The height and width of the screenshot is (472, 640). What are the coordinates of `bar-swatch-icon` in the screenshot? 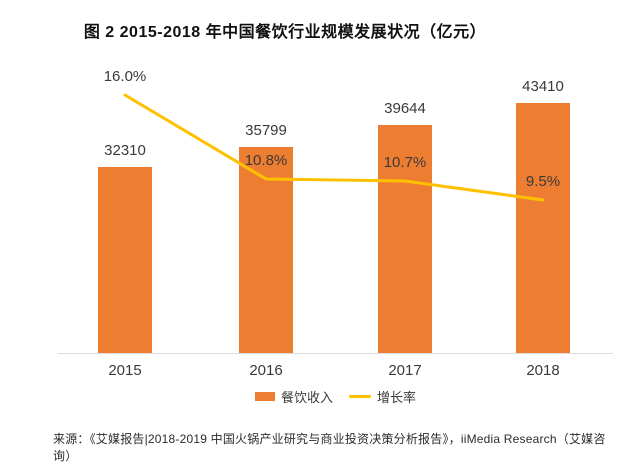 It's located at (264, 396).